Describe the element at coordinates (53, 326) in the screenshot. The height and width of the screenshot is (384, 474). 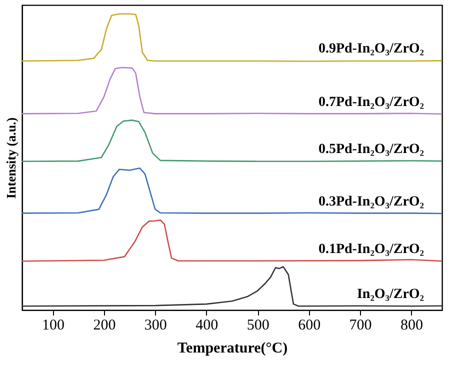
I see `x-tick-label: 100` at that location.